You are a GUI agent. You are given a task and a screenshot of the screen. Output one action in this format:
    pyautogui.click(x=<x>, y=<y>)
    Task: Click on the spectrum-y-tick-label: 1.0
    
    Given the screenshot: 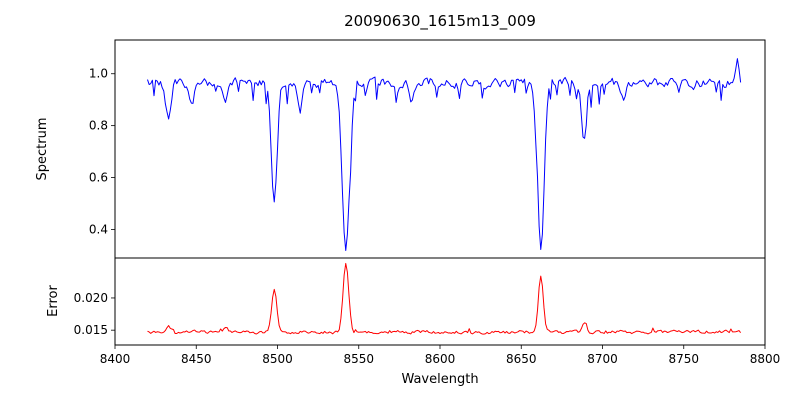 What is the action you would take?
    pyautogui.click(x=98, y=74)
    